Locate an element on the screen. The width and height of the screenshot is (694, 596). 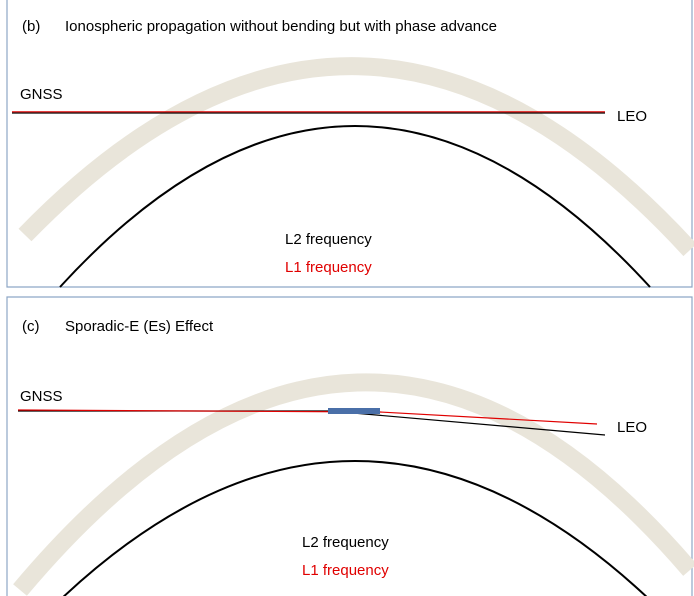
sporadic-e-layer is located at coordinates (354, 411).